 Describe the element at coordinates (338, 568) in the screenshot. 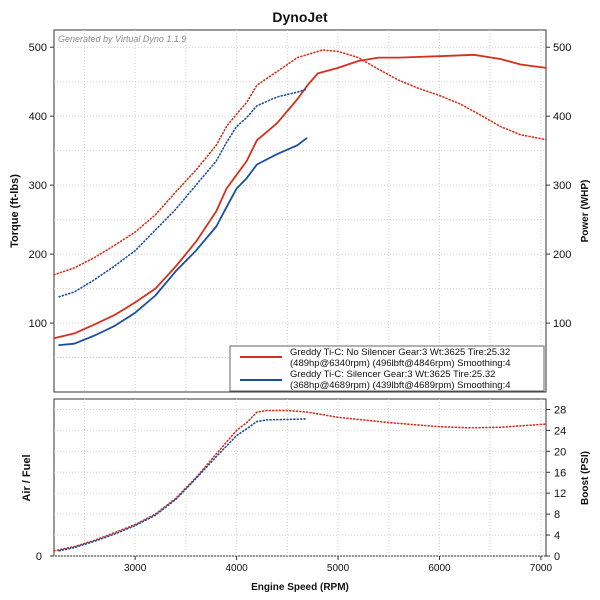

I see `x-tick-label: 5000` at that location.